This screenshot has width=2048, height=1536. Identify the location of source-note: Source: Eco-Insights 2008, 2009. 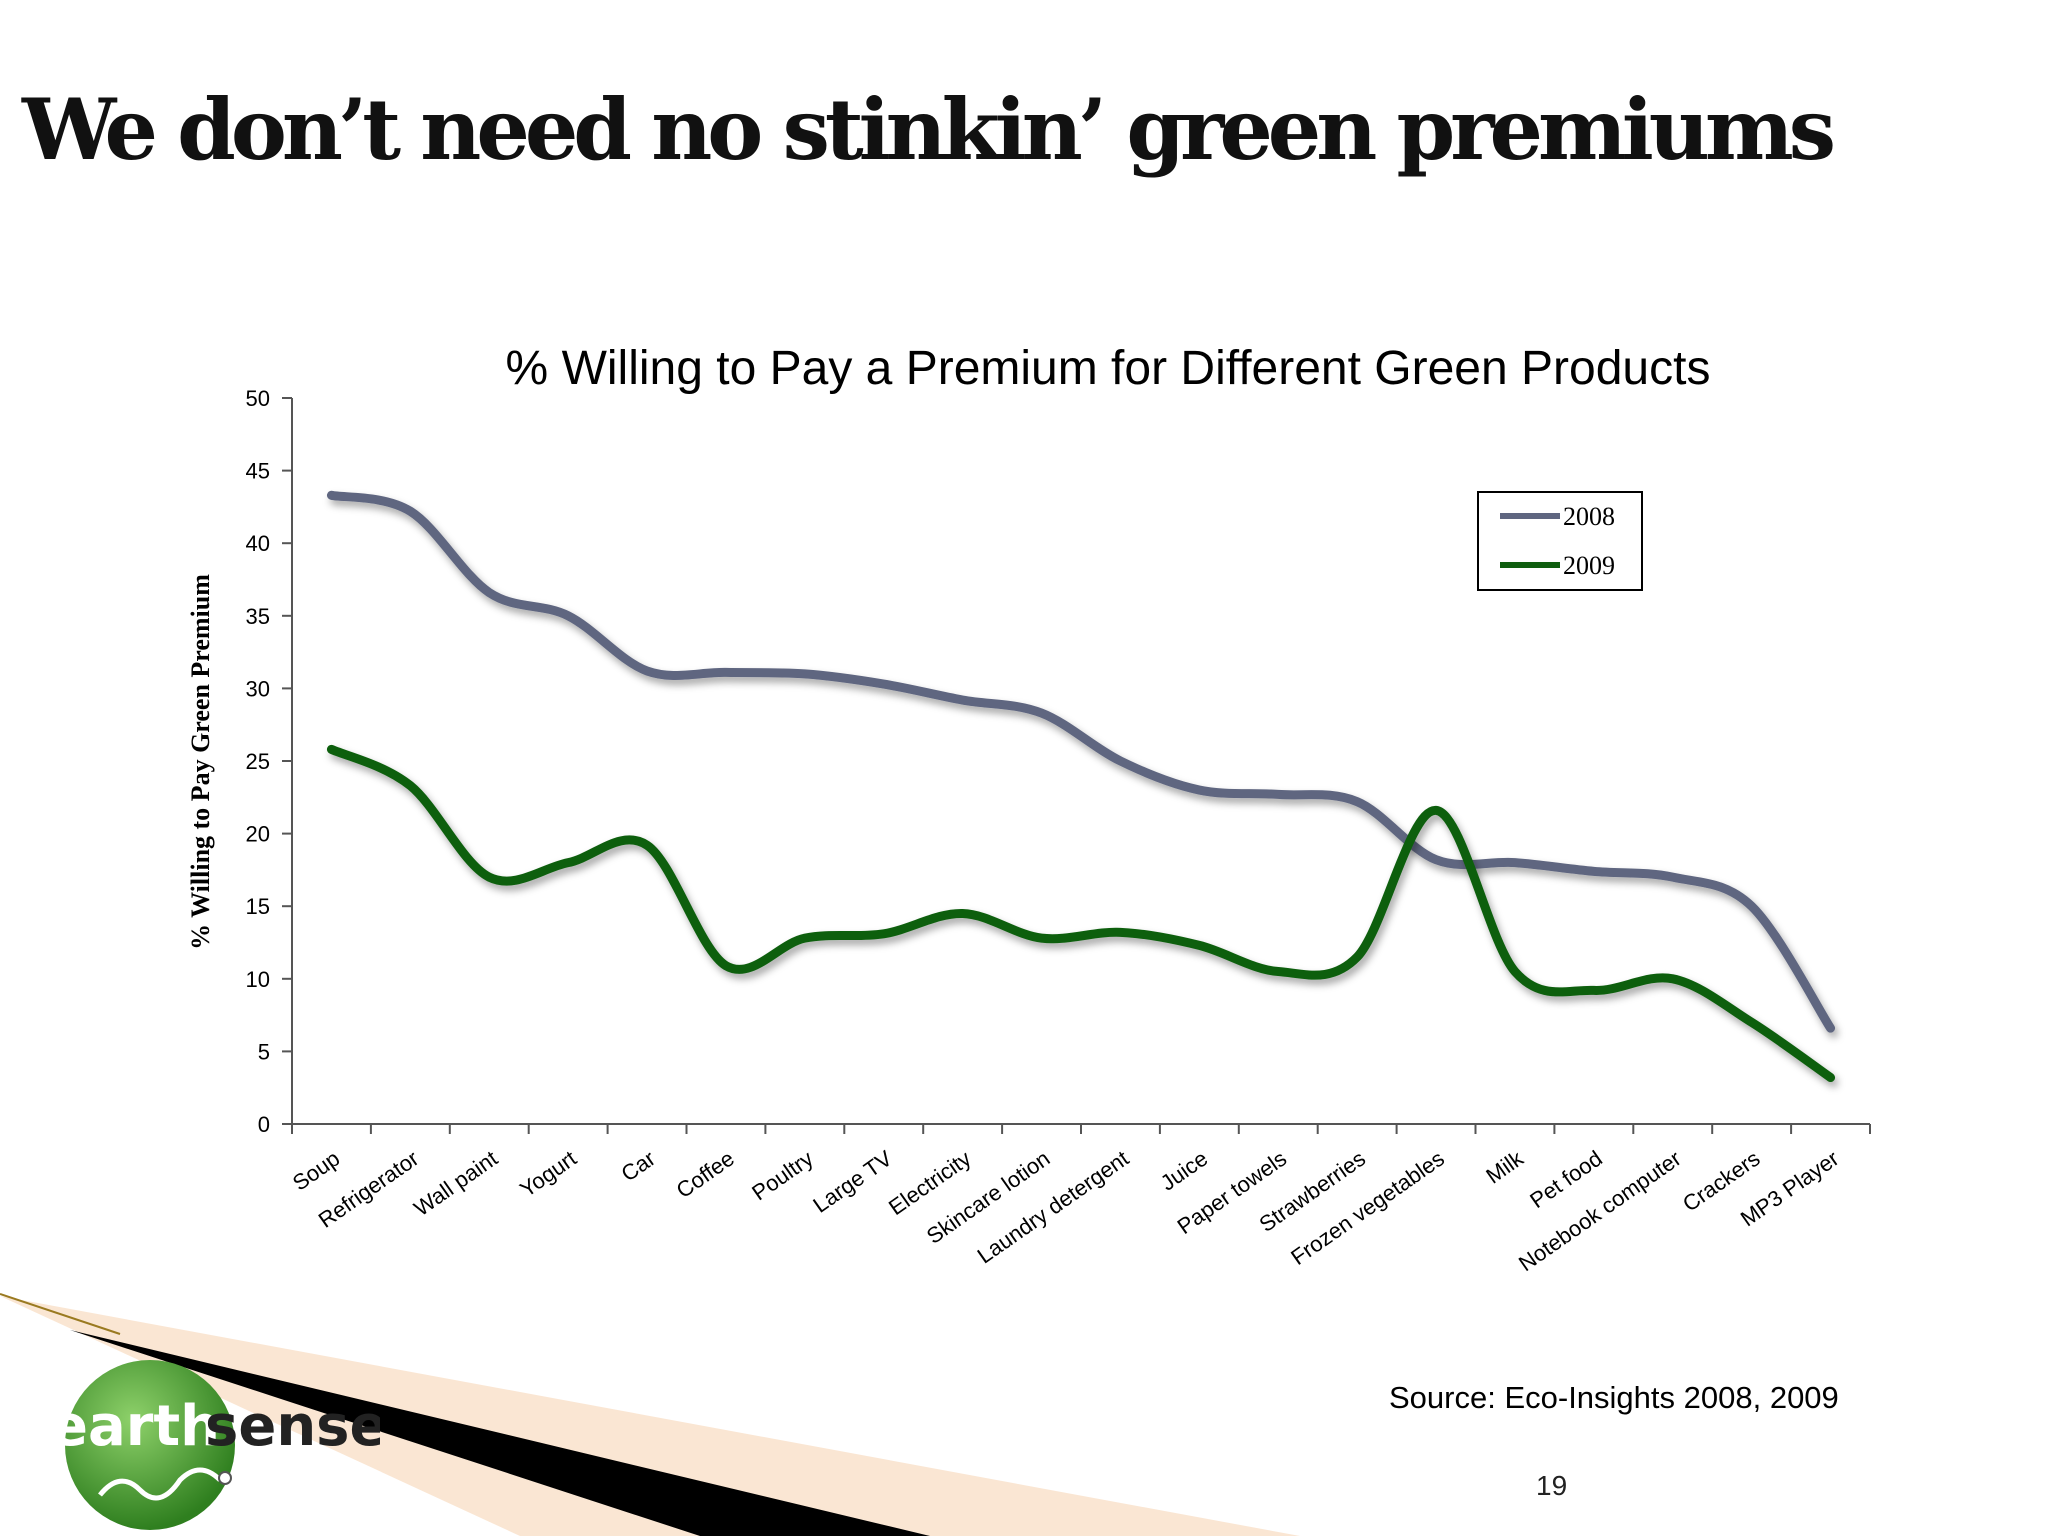
(1614, 1397).